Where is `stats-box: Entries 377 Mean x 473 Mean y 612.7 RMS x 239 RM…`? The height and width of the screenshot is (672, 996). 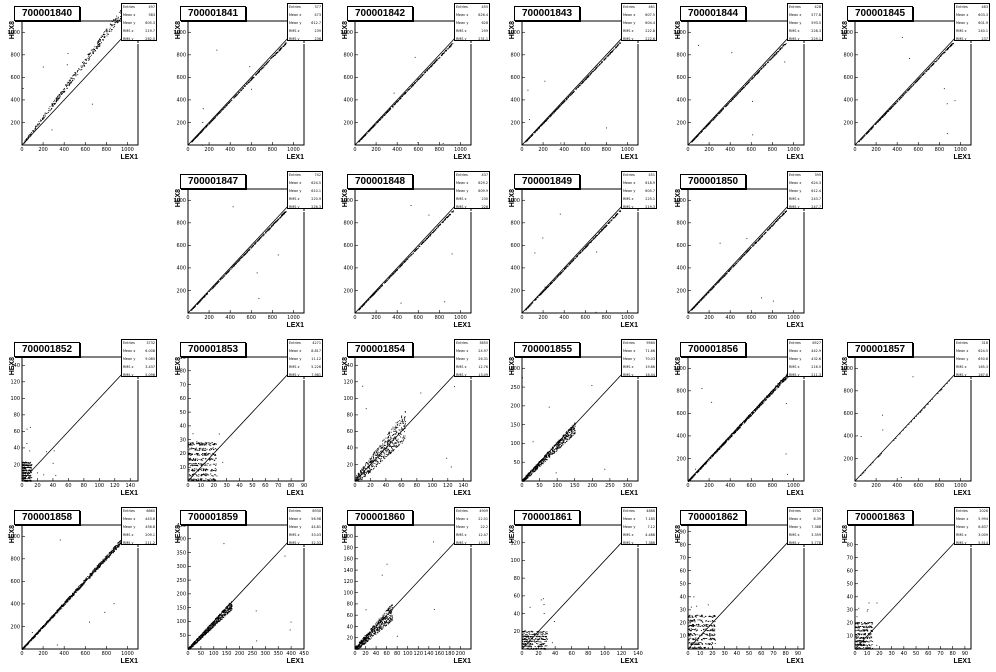 stats-box: Entries 377 Mean x 473 Mean y 612.7 RMS x 239 RM… is located at coordinates (305, 23).